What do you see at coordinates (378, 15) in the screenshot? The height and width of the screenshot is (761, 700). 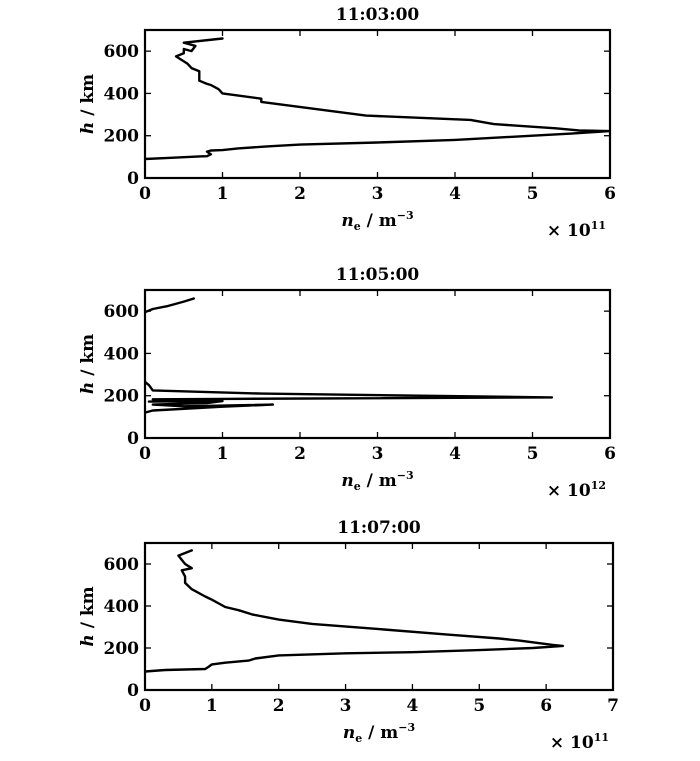 I see `chart-title: 11:03:00` at bounding box center [378, 15].